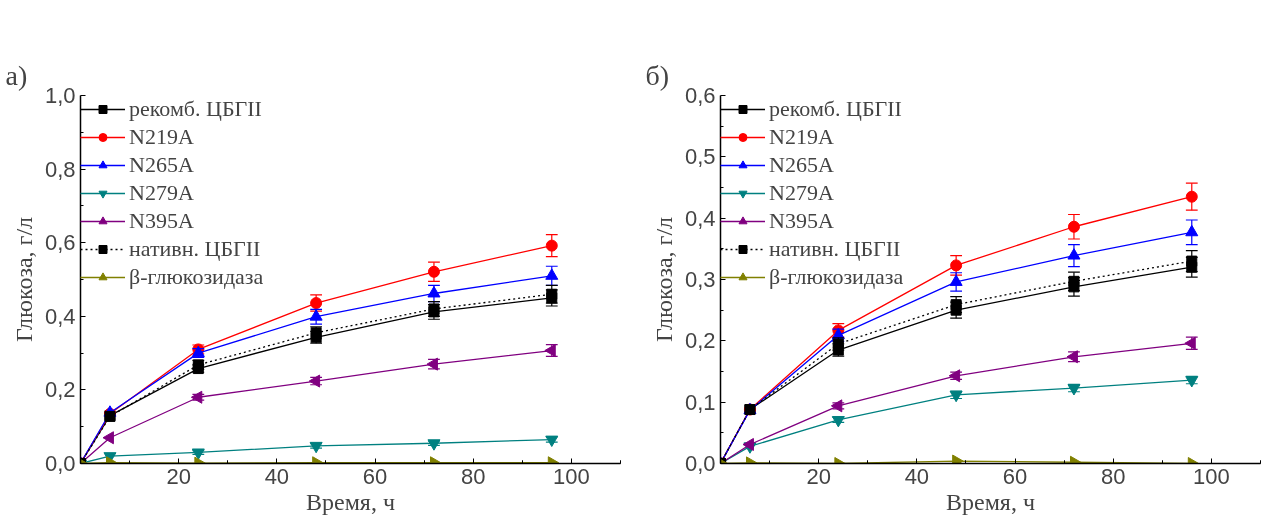 The width and height of the screenshot is (1280, 518). I want to click on chart-title: а), so click(16, 75).